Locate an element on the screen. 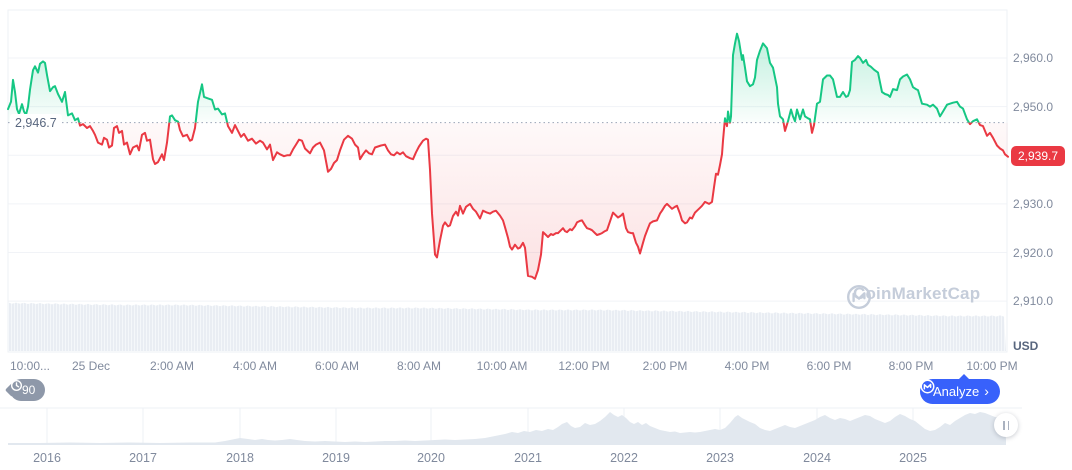  history-badge: 90 is located at coordinates (28, 390).